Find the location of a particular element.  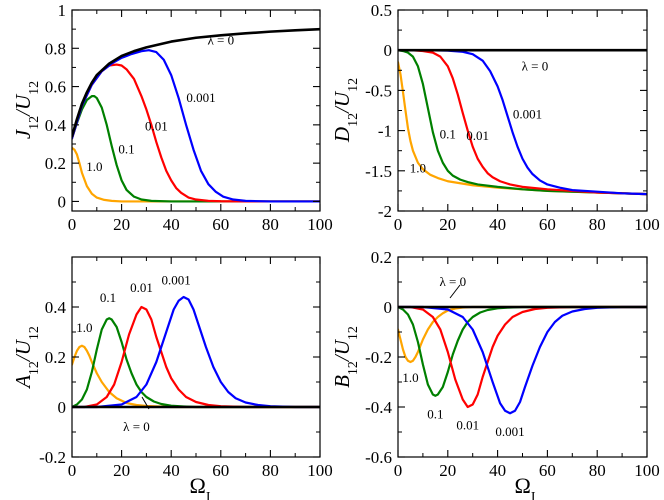

xtick-label-a12: 20 is located at coordinates (121, 470).